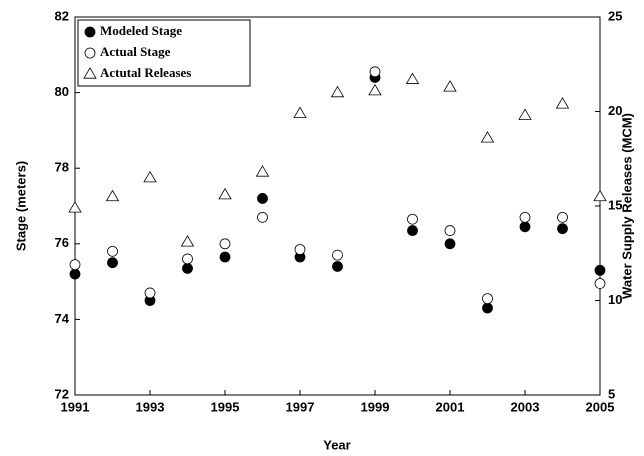  Describe the element at coordinates (450, 406) in the screenshot. I see `x-tick-label: 2001` at that location.